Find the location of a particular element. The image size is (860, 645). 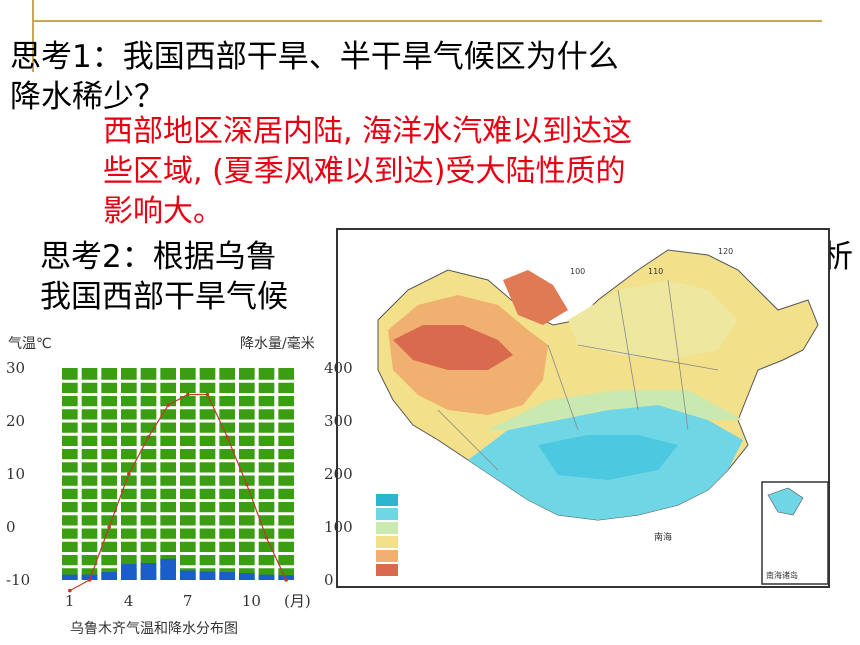

temp-tick-label: 20 is located at coordinates (15, 421).